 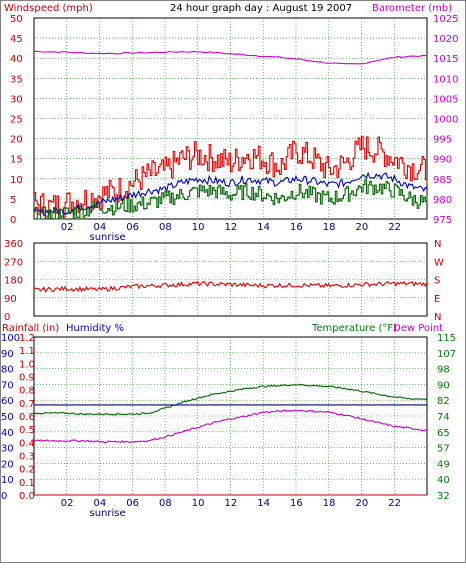 What do you see at coordinates (10, 299) in the screenshot?
I see `direction-y-tick: 90` at bounding box center [10, 299].